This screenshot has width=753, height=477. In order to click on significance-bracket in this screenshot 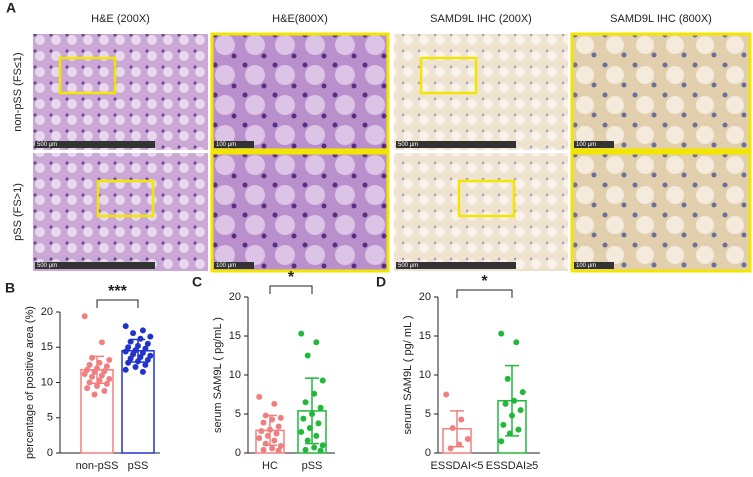, I will do `click(291, 289)`.